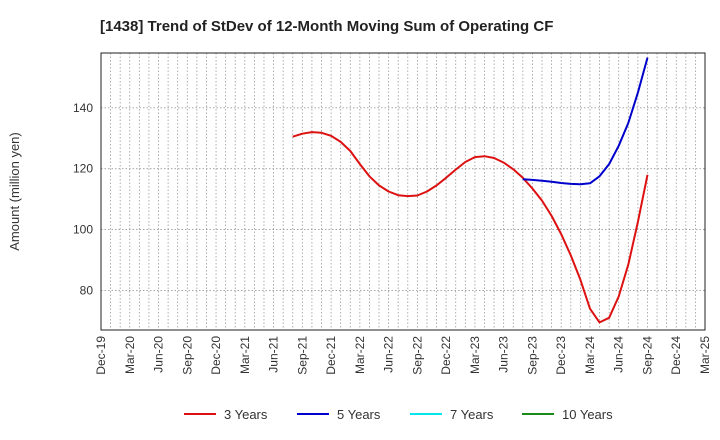 Image resolution: width=720 pixels, height=440 pixels. What do you see at coordinates (587, 414) in the screenshot?
I see `legend-label-10-years: 10 Years` at bounding box center [587, 414].